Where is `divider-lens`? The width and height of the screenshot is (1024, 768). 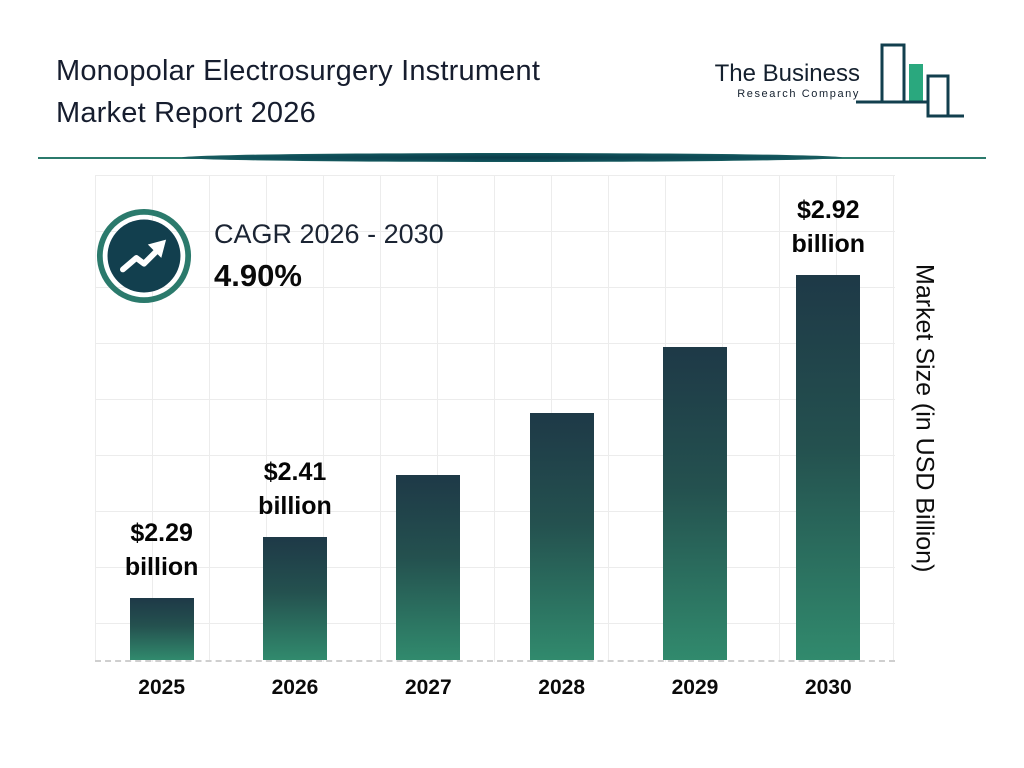 divider-lens is located at coordinates (512, 157).